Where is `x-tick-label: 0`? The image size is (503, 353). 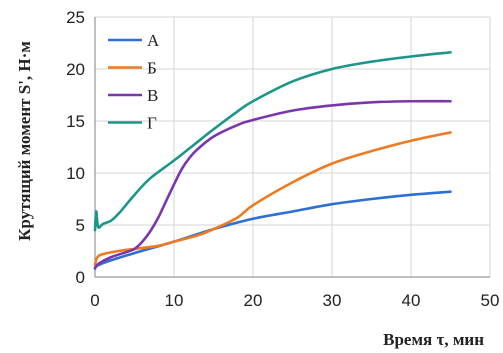 x-tick-label: 0 is located at coordinates (94, 300).